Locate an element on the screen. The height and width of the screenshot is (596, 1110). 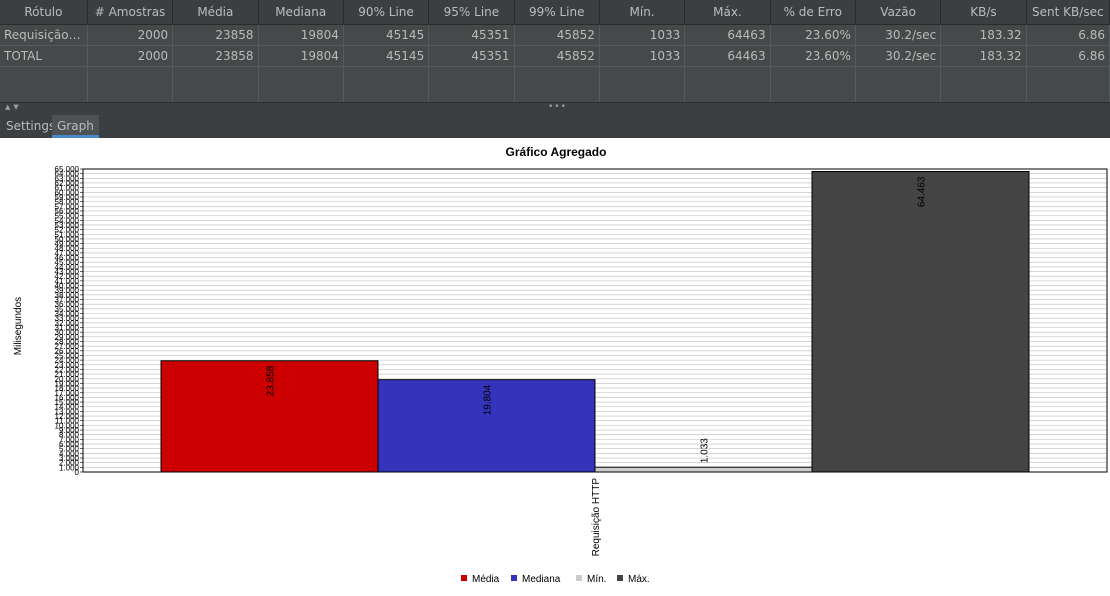
y-tick-label: 11.000 is located at coordinates (67, 421).